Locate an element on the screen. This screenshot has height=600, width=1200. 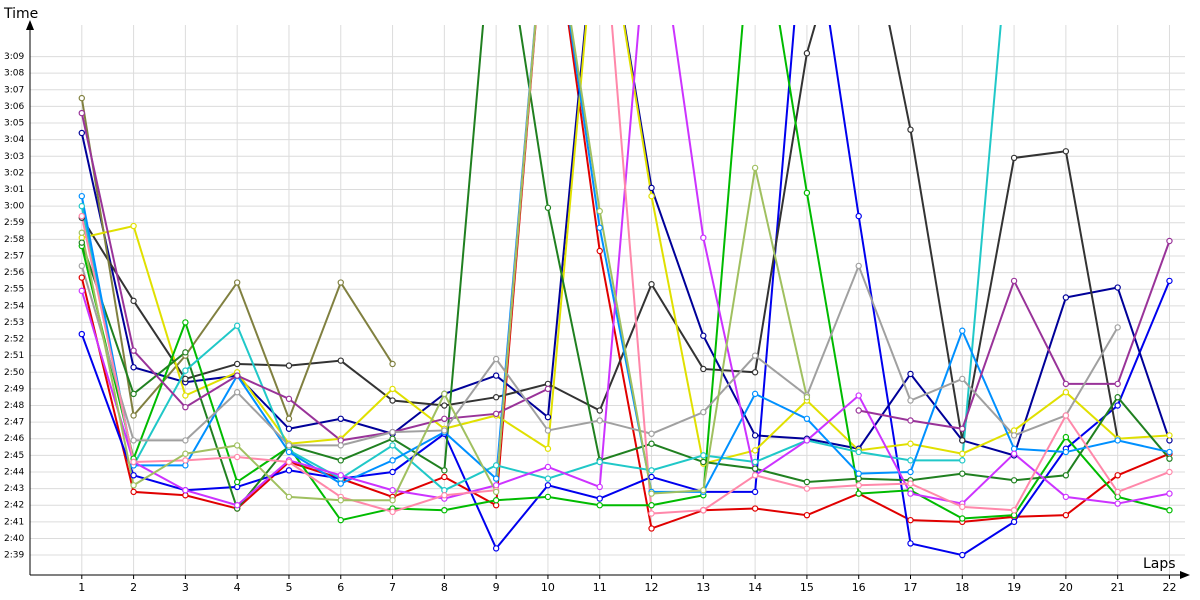
x-axis-label: Laps is located at coordinates (1159, 564).